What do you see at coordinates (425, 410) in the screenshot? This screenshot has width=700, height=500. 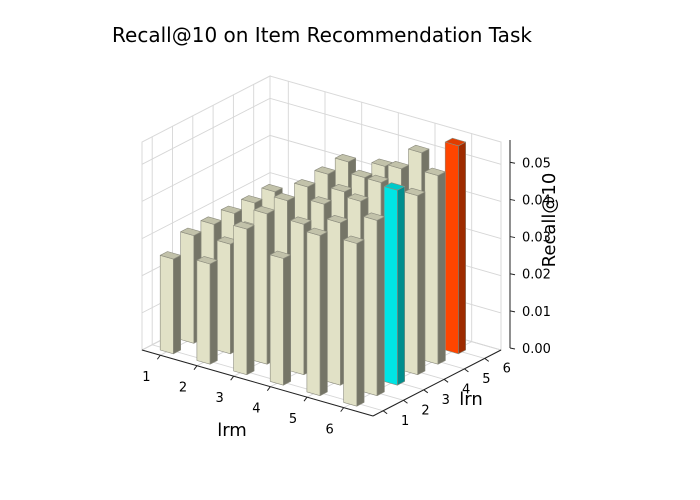 I see `y-tick-label: 2` at bounding box center [425, 410].